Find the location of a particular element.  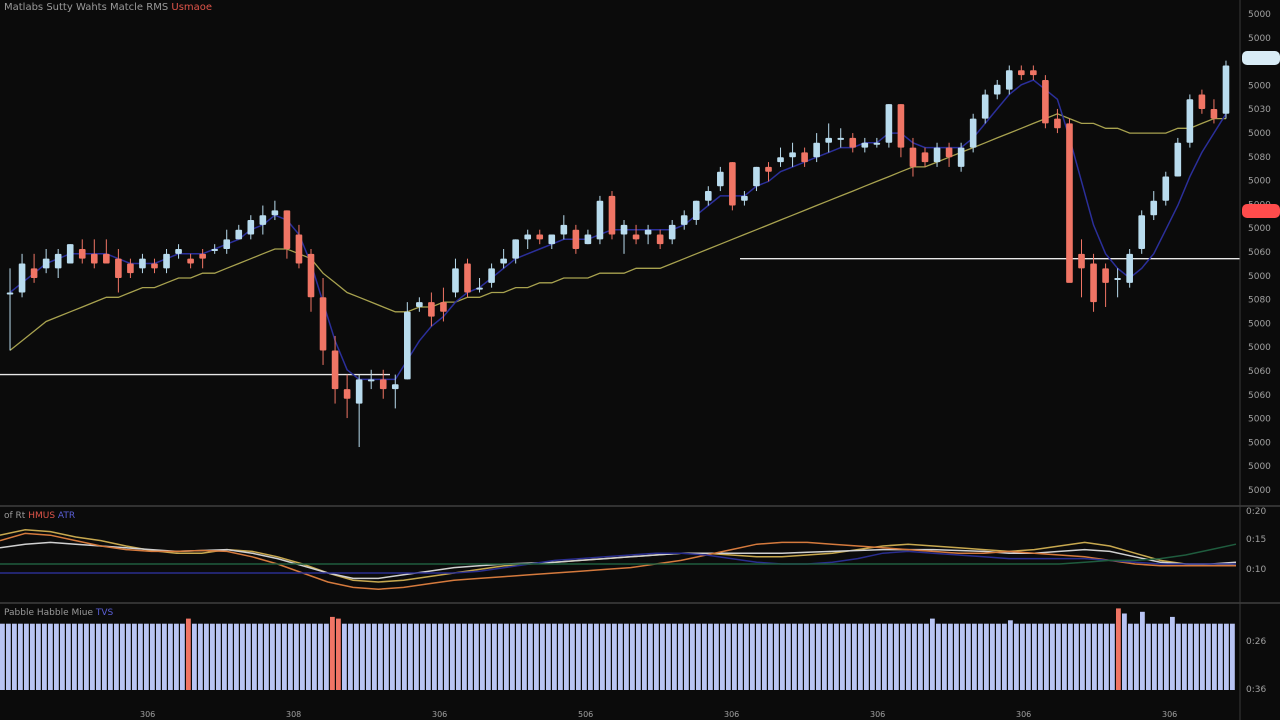

oscillator-panel is located at coordinates (618, 559).